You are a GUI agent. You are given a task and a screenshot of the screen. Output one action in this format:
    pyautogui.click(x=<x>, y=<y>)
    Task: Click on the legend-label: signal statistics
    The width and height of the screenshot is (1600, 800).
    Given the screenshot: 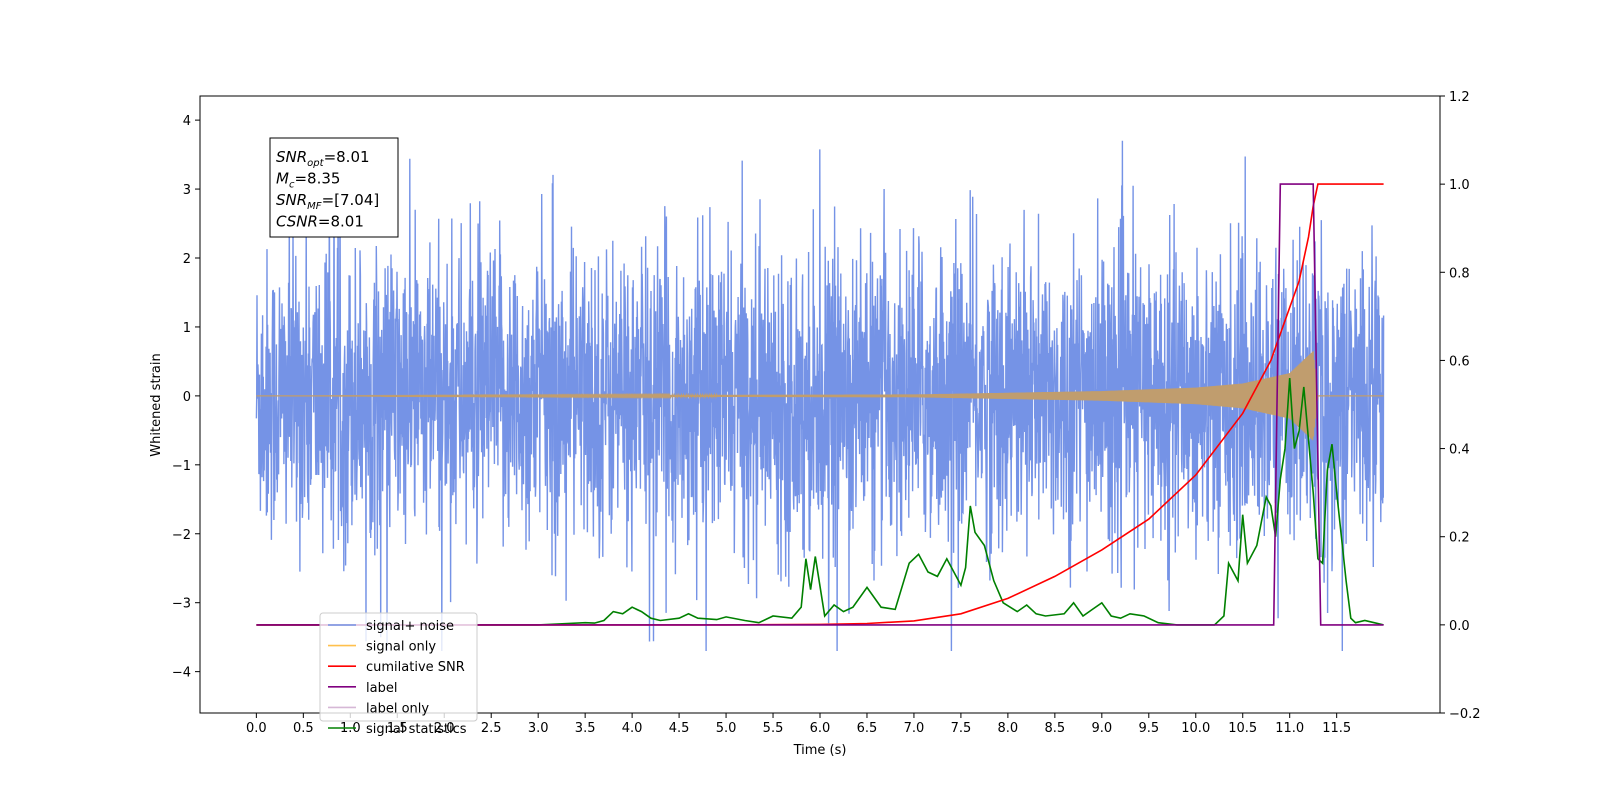 What is the action you would take?
    pyautogui.click(x=416, y=729)
    